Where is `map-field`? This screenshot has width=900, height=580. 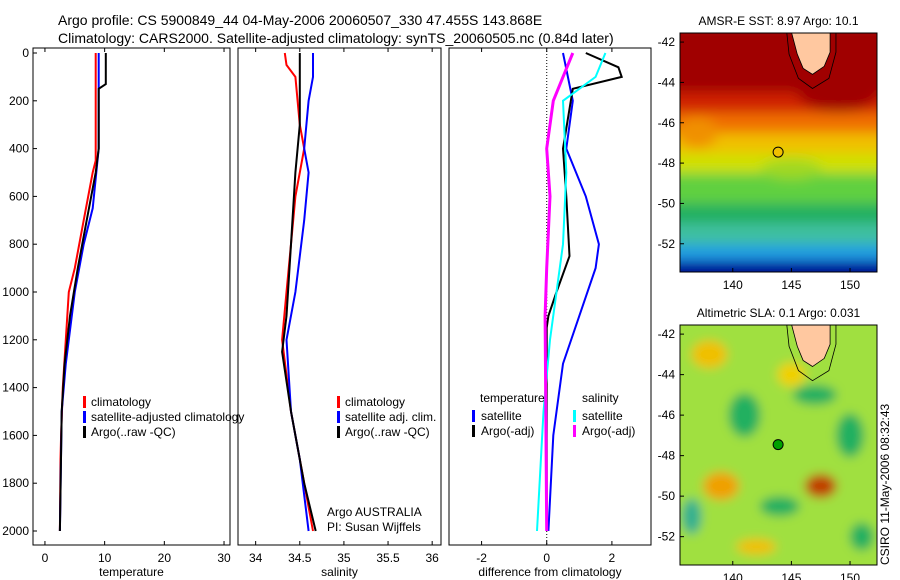
map-field is located at coordinates (778, 152).